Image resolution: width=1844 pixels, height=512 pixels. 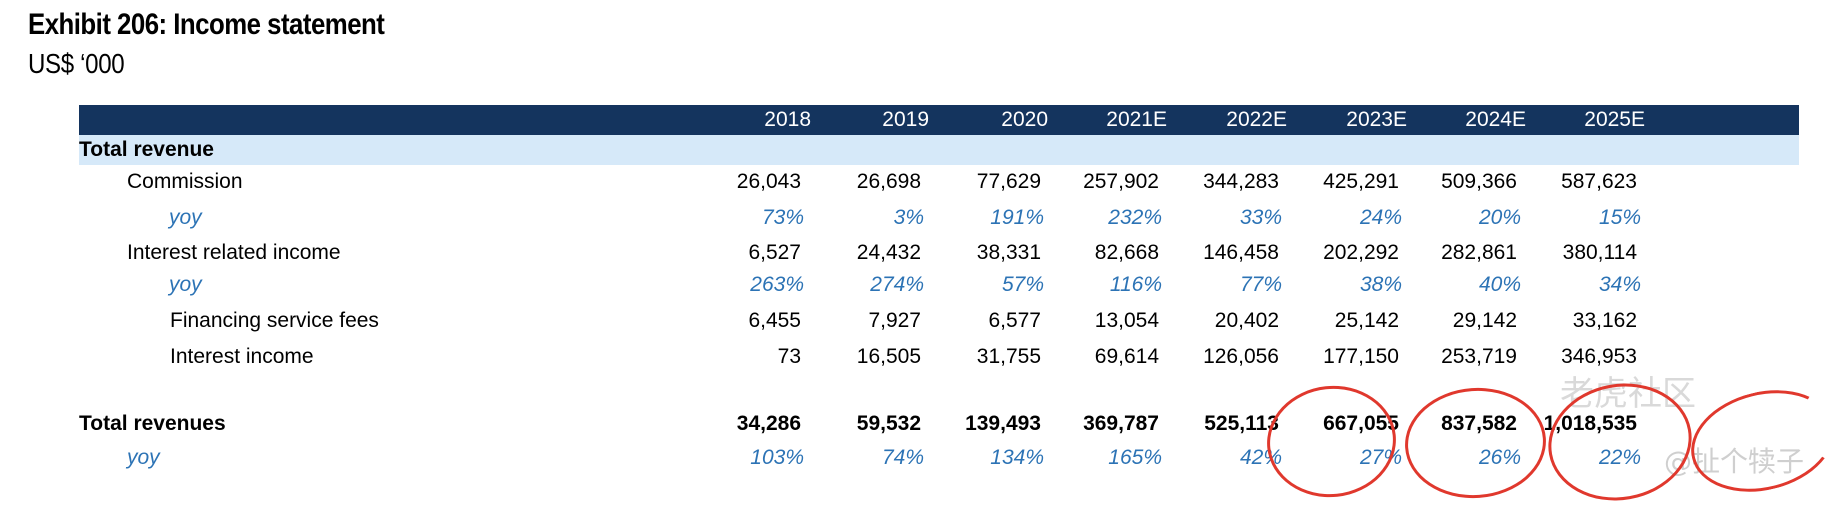 What do you see at coordinates (1380, 284) in the screenshot?
I see `table-cell: 38%` at bounding box center [1380, 284].